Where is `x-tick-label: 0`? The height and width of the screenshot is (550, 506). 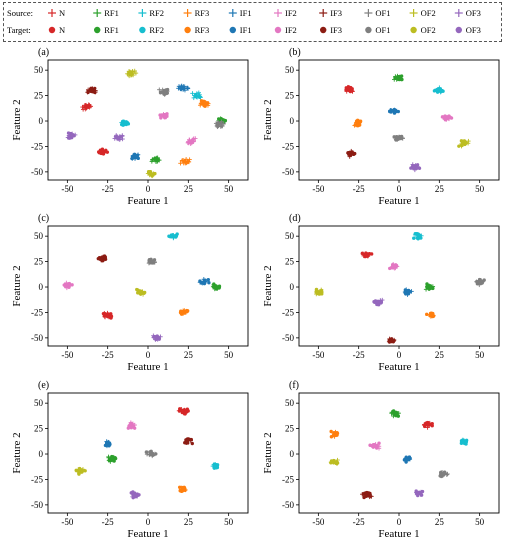
x-tick-label: 0 is located at coordinates (399, 189).